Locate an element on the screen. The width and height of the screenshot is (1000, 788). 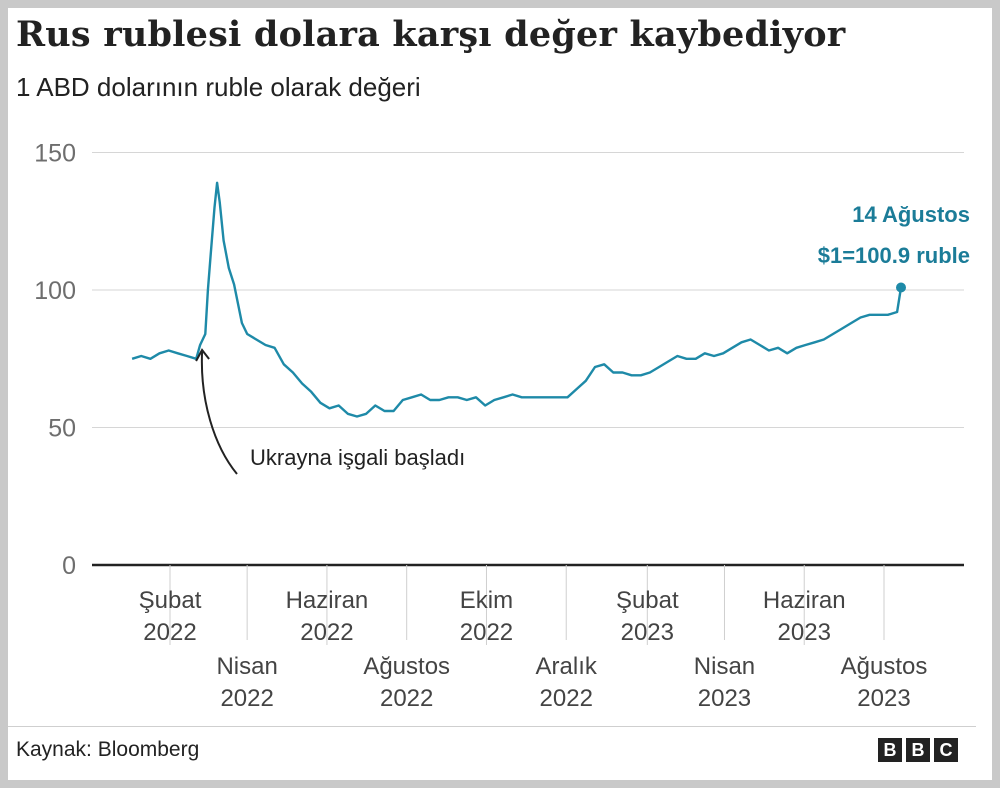
y-tick-label: 150 is located at coordinates (55, 154).